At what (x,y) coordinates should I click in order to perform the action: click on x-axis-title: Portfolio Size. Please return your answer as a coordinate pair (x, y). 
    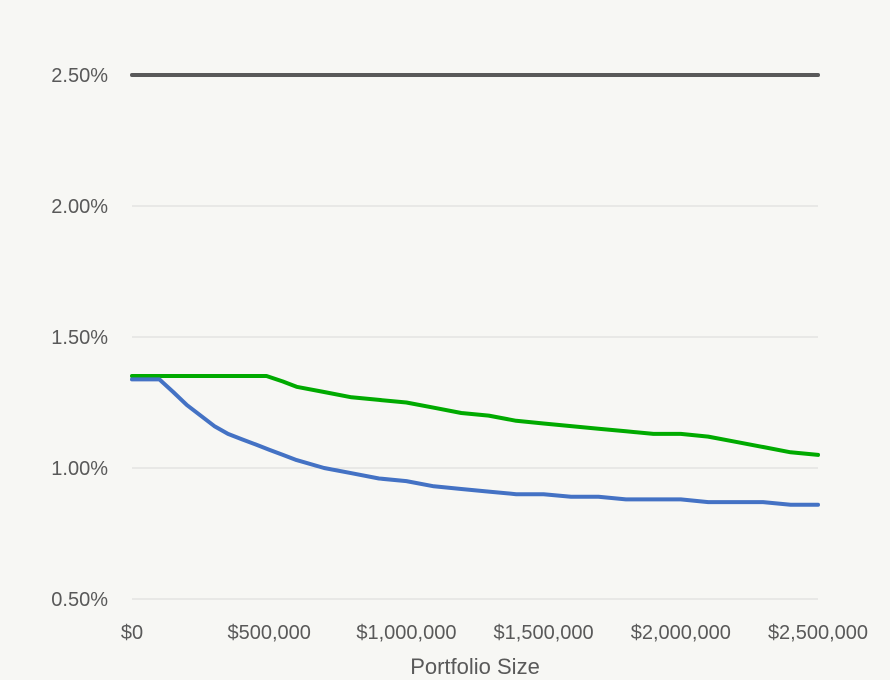
    Looking at the image, I should click on (475, 664).